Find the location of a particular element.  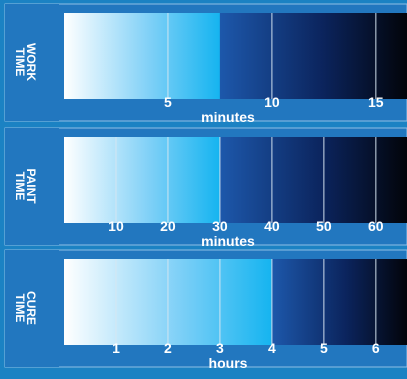

chart-tick-label-3-3: 3 is located at coordinates (220, 348).